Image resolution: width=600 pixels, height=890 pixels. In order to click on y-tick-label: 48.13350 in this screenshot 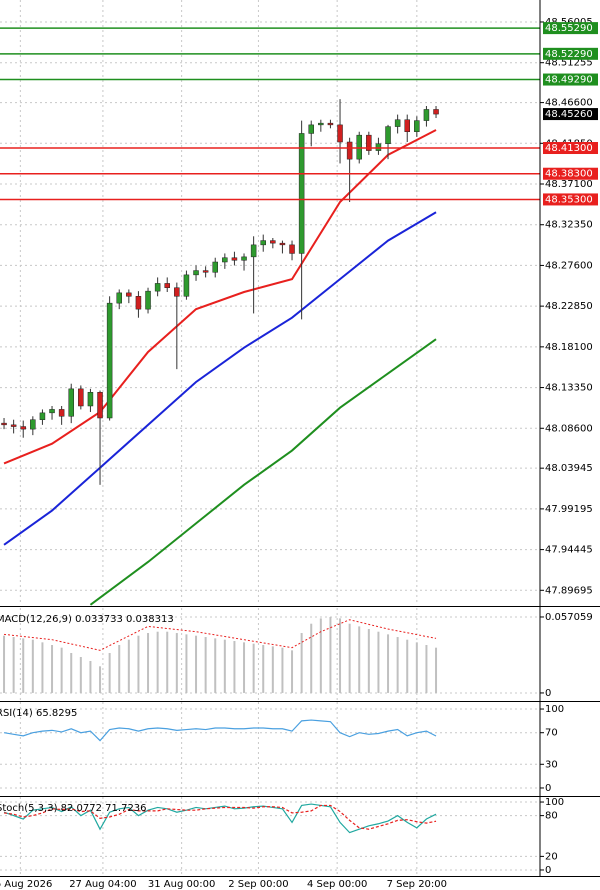, I will do `click(569, 388)`.